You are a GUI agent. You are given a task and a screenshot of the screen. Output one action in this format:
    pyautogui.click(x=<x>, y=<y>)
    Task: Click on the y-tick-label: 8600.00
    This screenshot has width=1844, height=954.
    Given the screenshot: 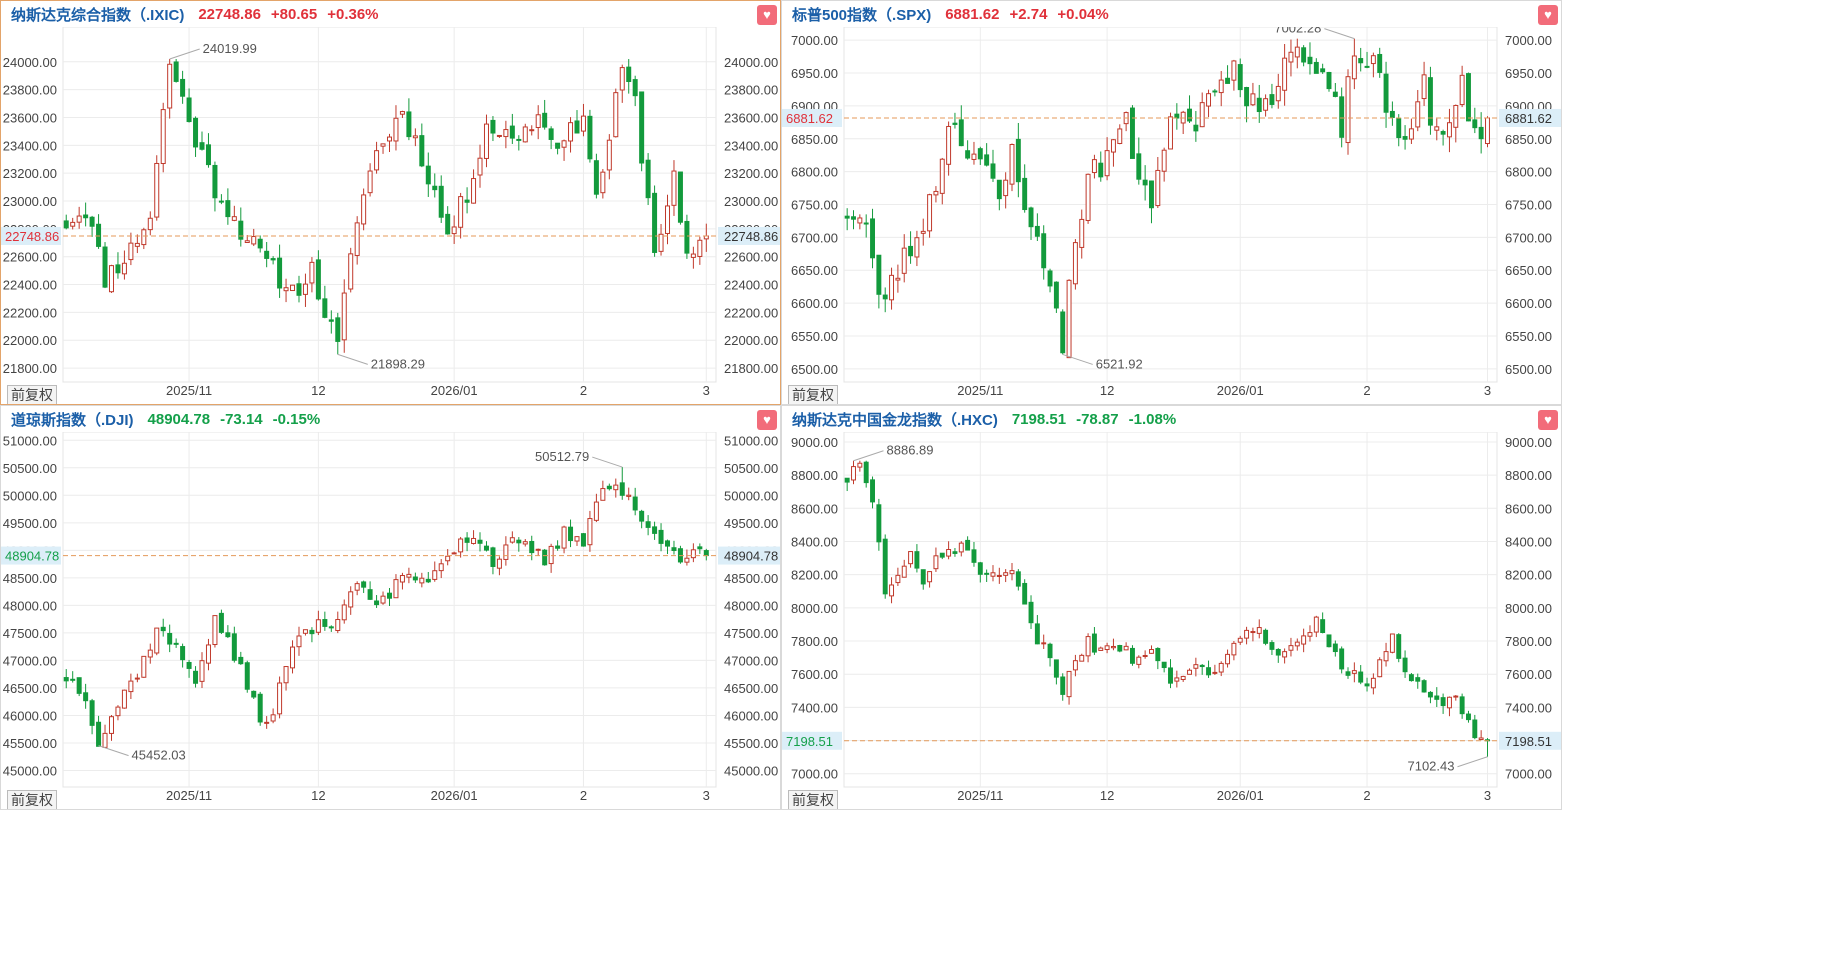 What is the action you would take?
    pyautogui.click(x=814, y=508)
    